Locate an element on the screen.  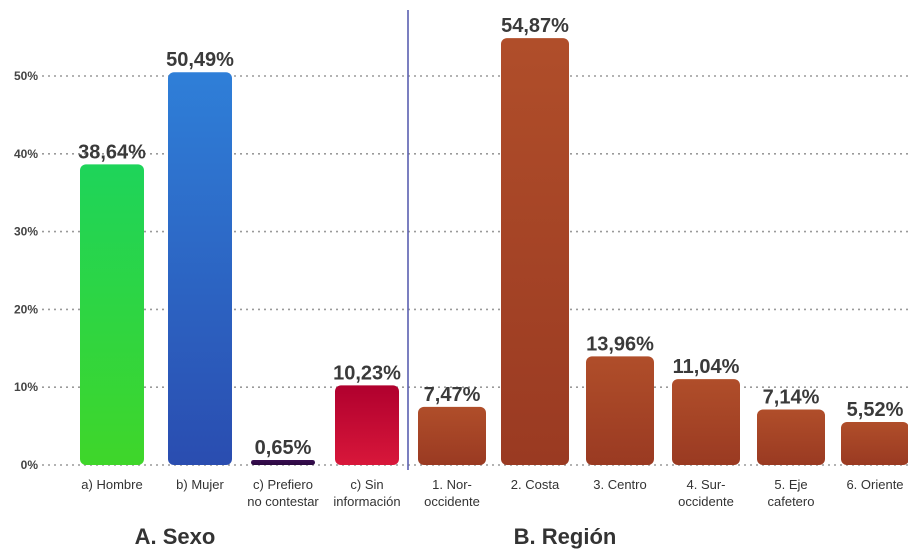
y-tick-label: 30% is located at coordinates (26, 232).